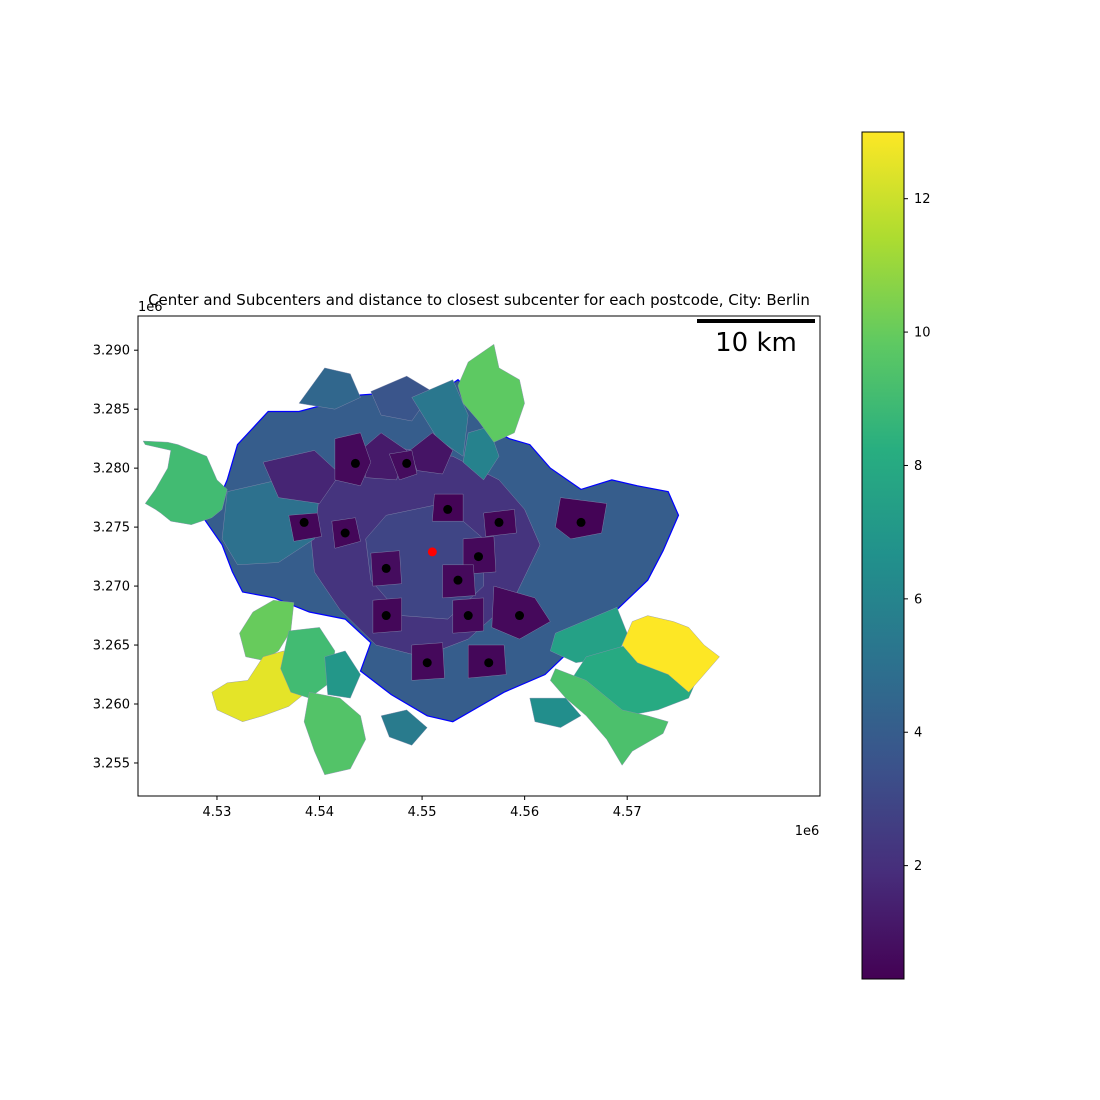 This screenshot has width=1100, height=1100. Describe the element at coordinates (111, 705) in the screenshot. I see `y-tick-label: 3.260` at that location.